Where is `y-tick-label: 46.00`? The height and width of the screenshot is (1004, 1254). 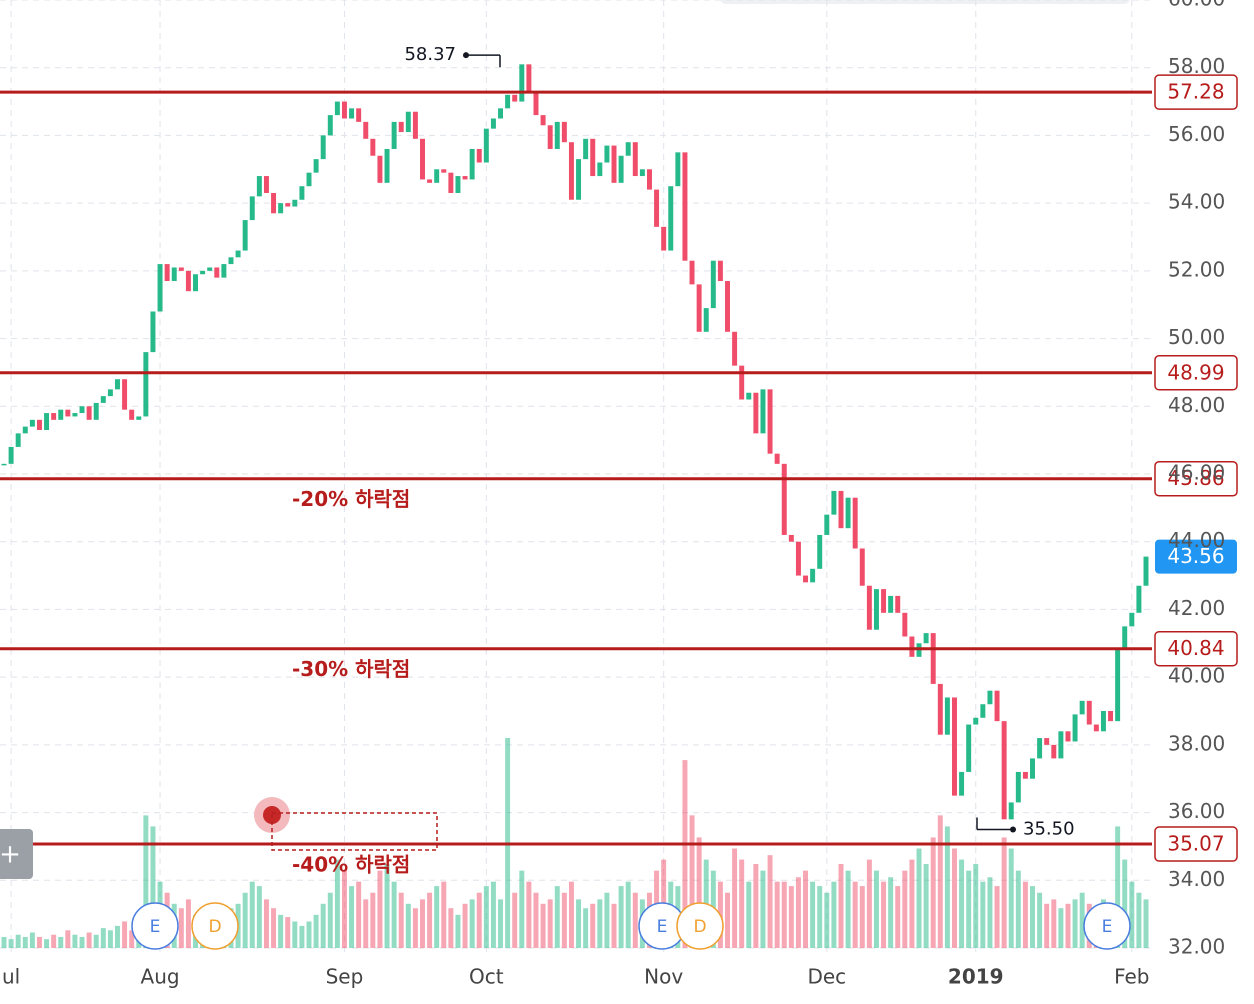
y-tick-label: 46.00 is located at coordinates (1196, 473).